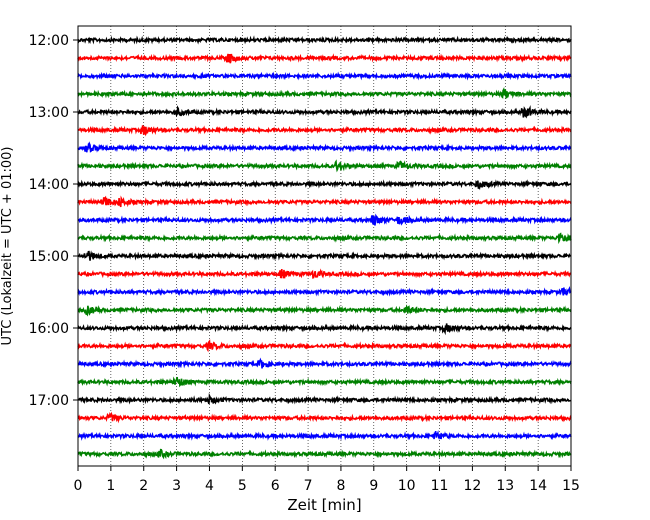 The width and height of the screenshot is (650, 520). What do you see at coordinates (327, 480) in the screenshot?
I see `x-axis-ticks: 0 1 2 3 4 5 6 7 8 9 10 11 12 13 14 15` at bounding box center [327, 480].